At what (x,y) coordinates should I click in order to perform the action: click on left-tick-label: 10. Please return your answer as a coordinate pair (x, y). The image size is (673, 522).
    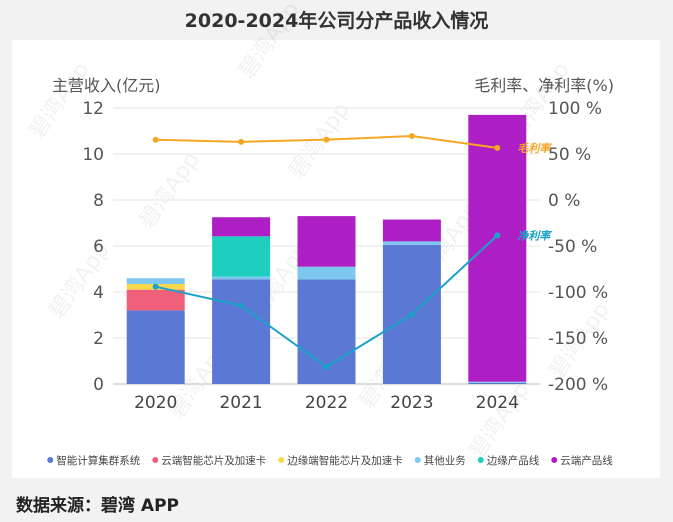
    Looking at the image, I should click on (93, 155).